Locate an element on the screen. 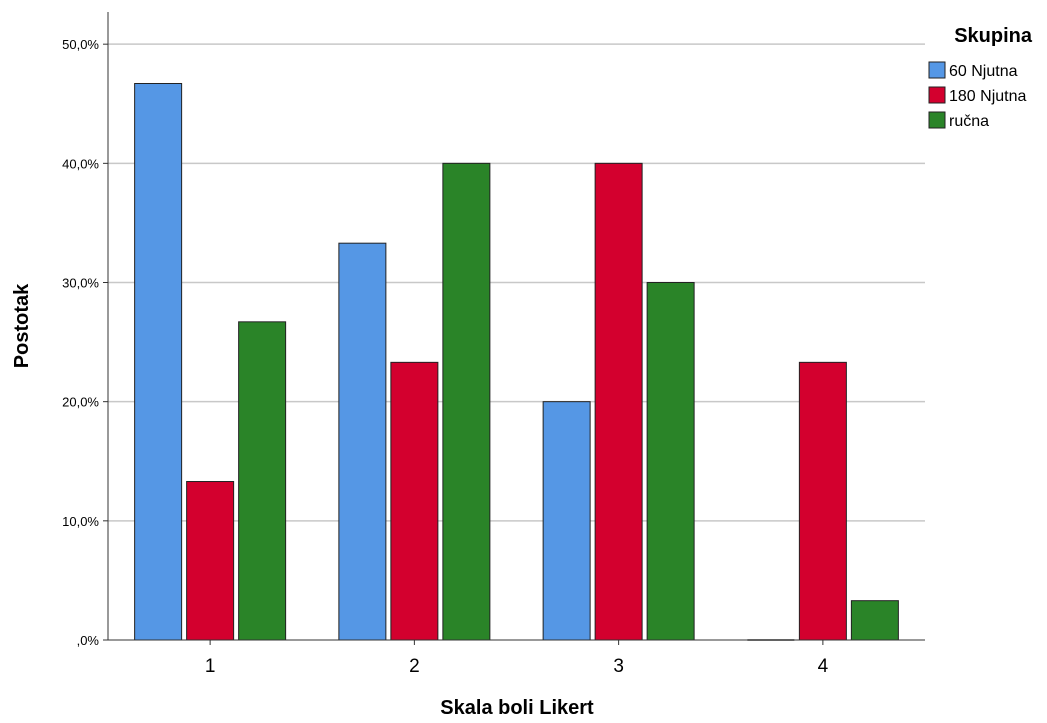 The image size is (1047, 723). y-axis-title: Postotak is located at coordinates (22, 325).